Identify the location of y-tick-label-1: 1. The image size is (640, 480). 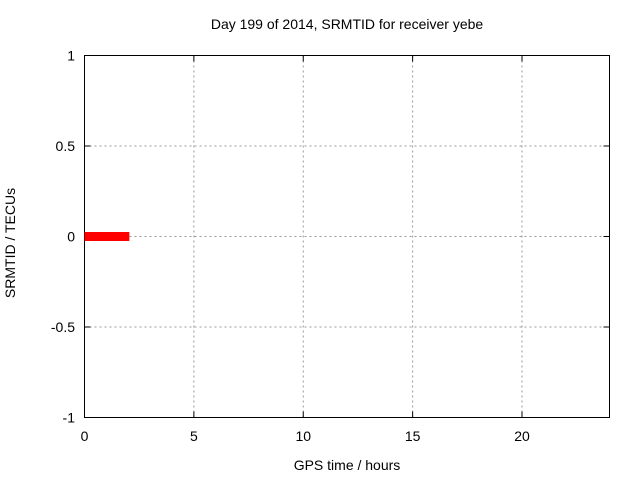
(71, 56).